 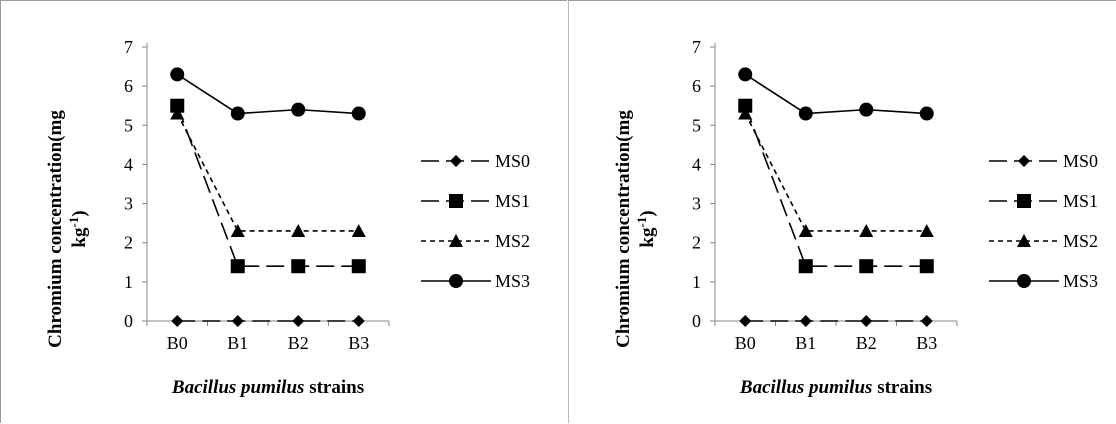 What do you see at coordinates (475, 161) in the screenshot?
I see `legend-item-ms0: MS0` at bounding box center [475, 161].